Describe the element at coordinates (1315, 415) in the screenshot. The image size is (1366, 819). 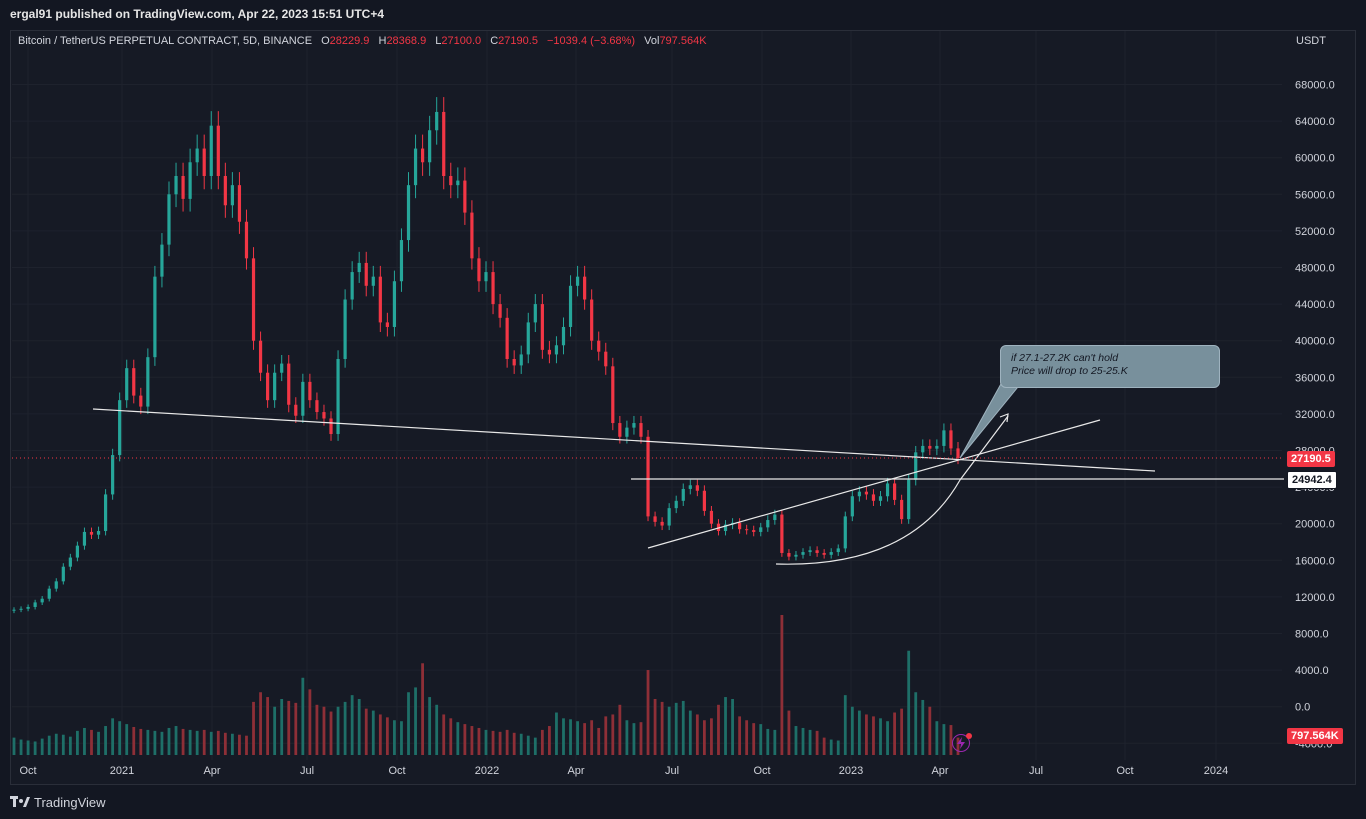
I see `y-tick-label: 32000.0` at that location.